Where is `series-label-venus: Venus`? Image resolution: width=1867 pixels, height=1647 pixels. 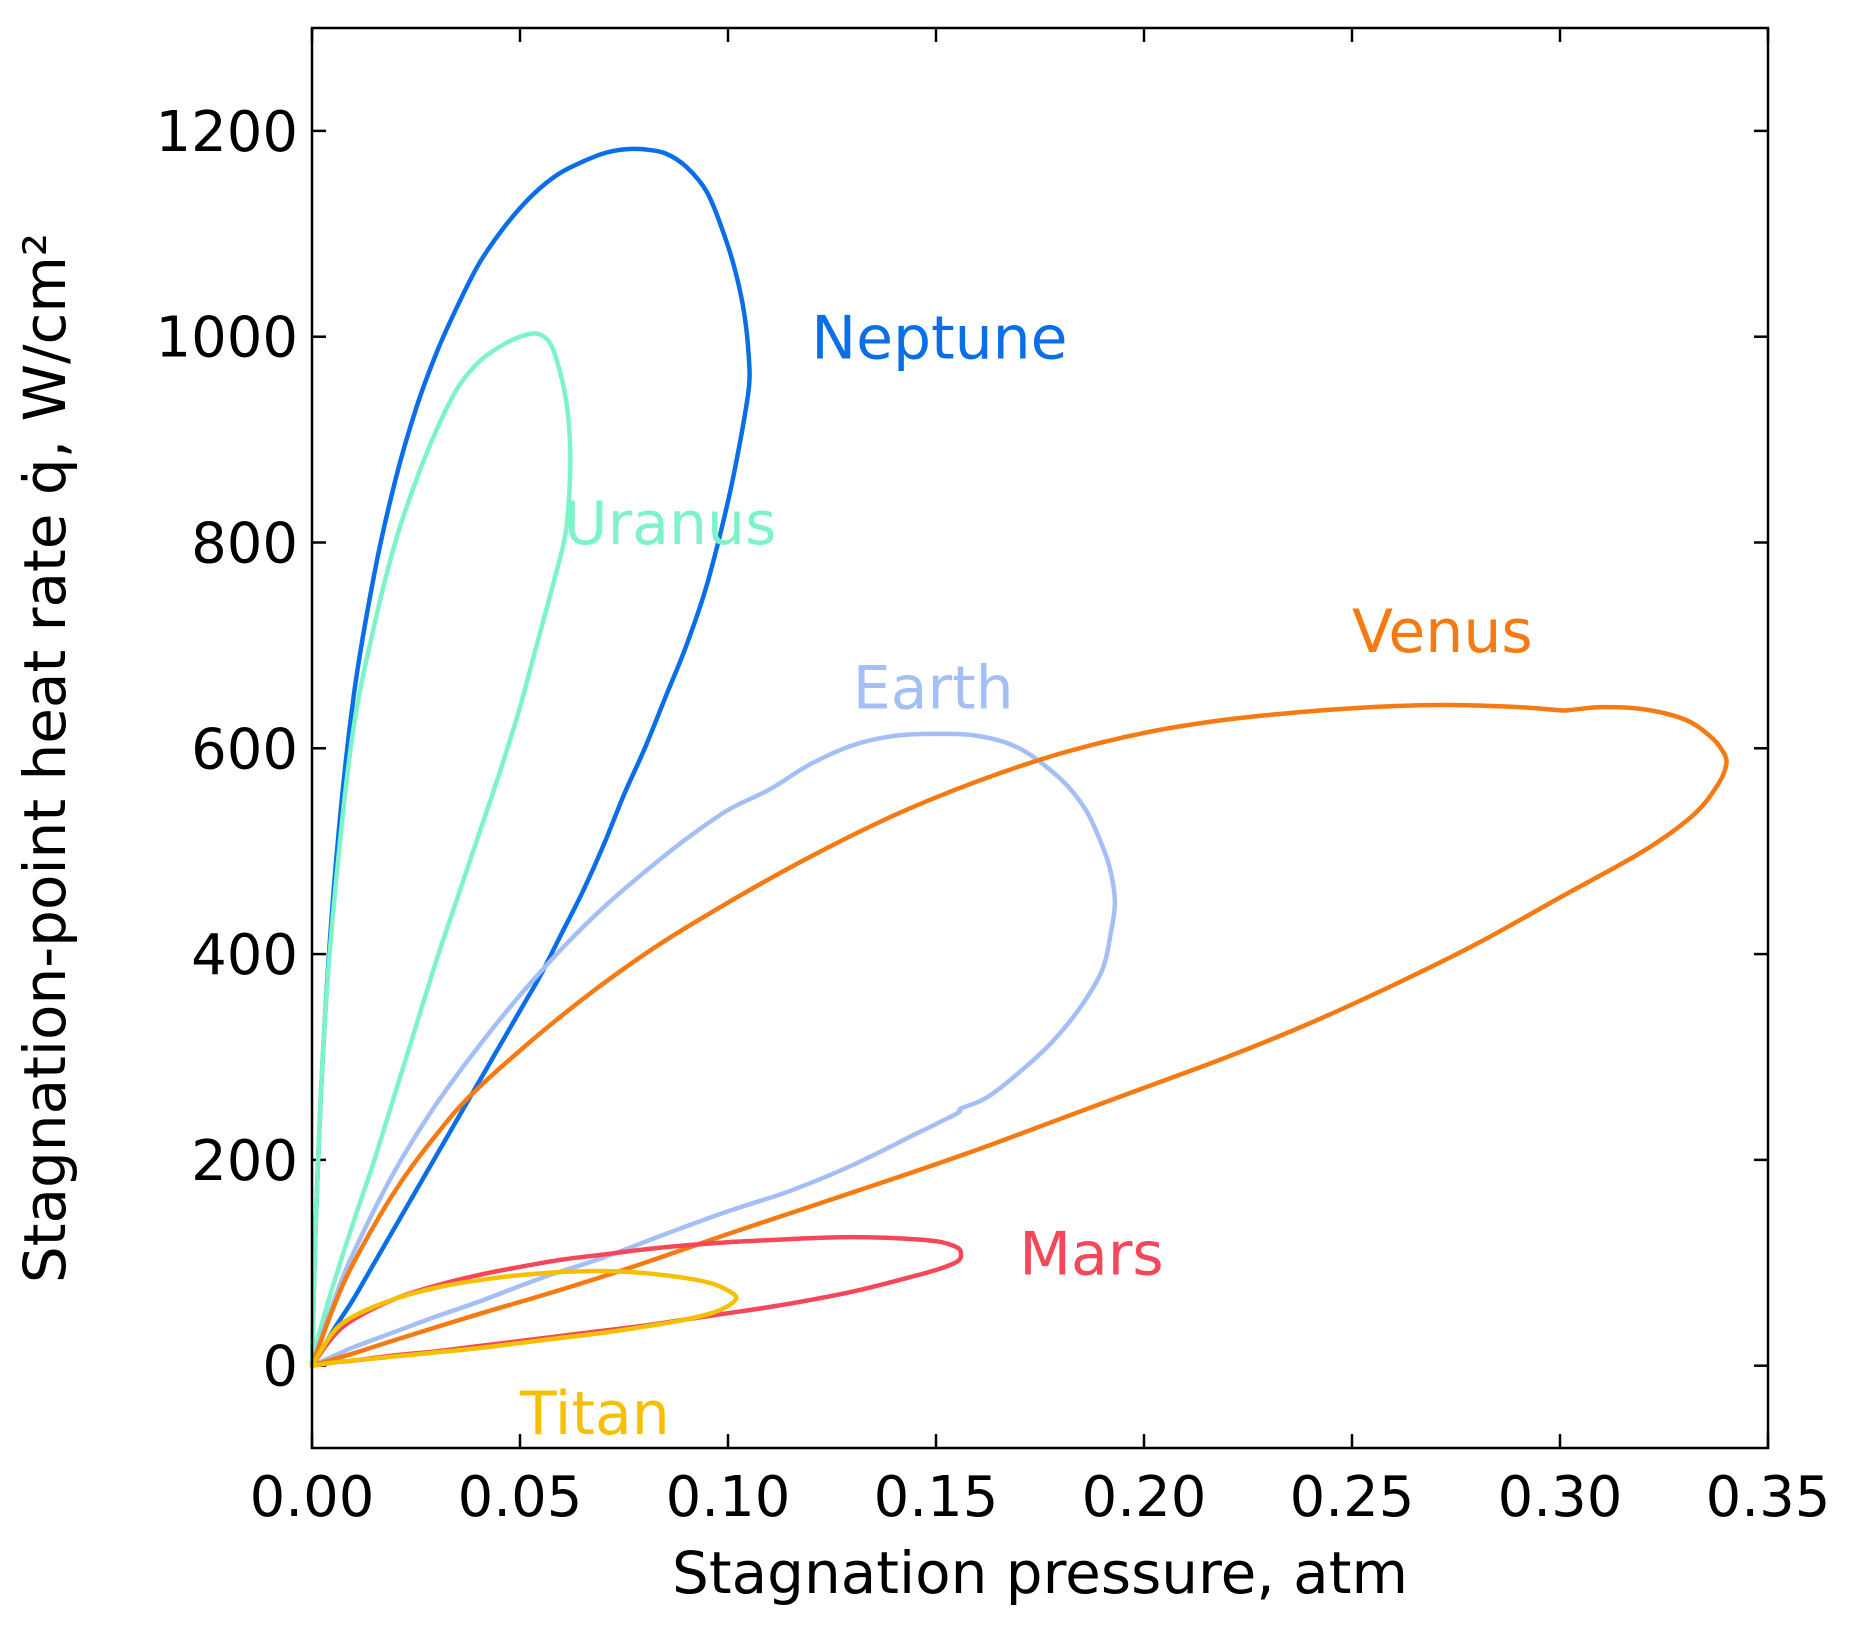 series-label-venus: Venus is located at coordinates (1442, 632).